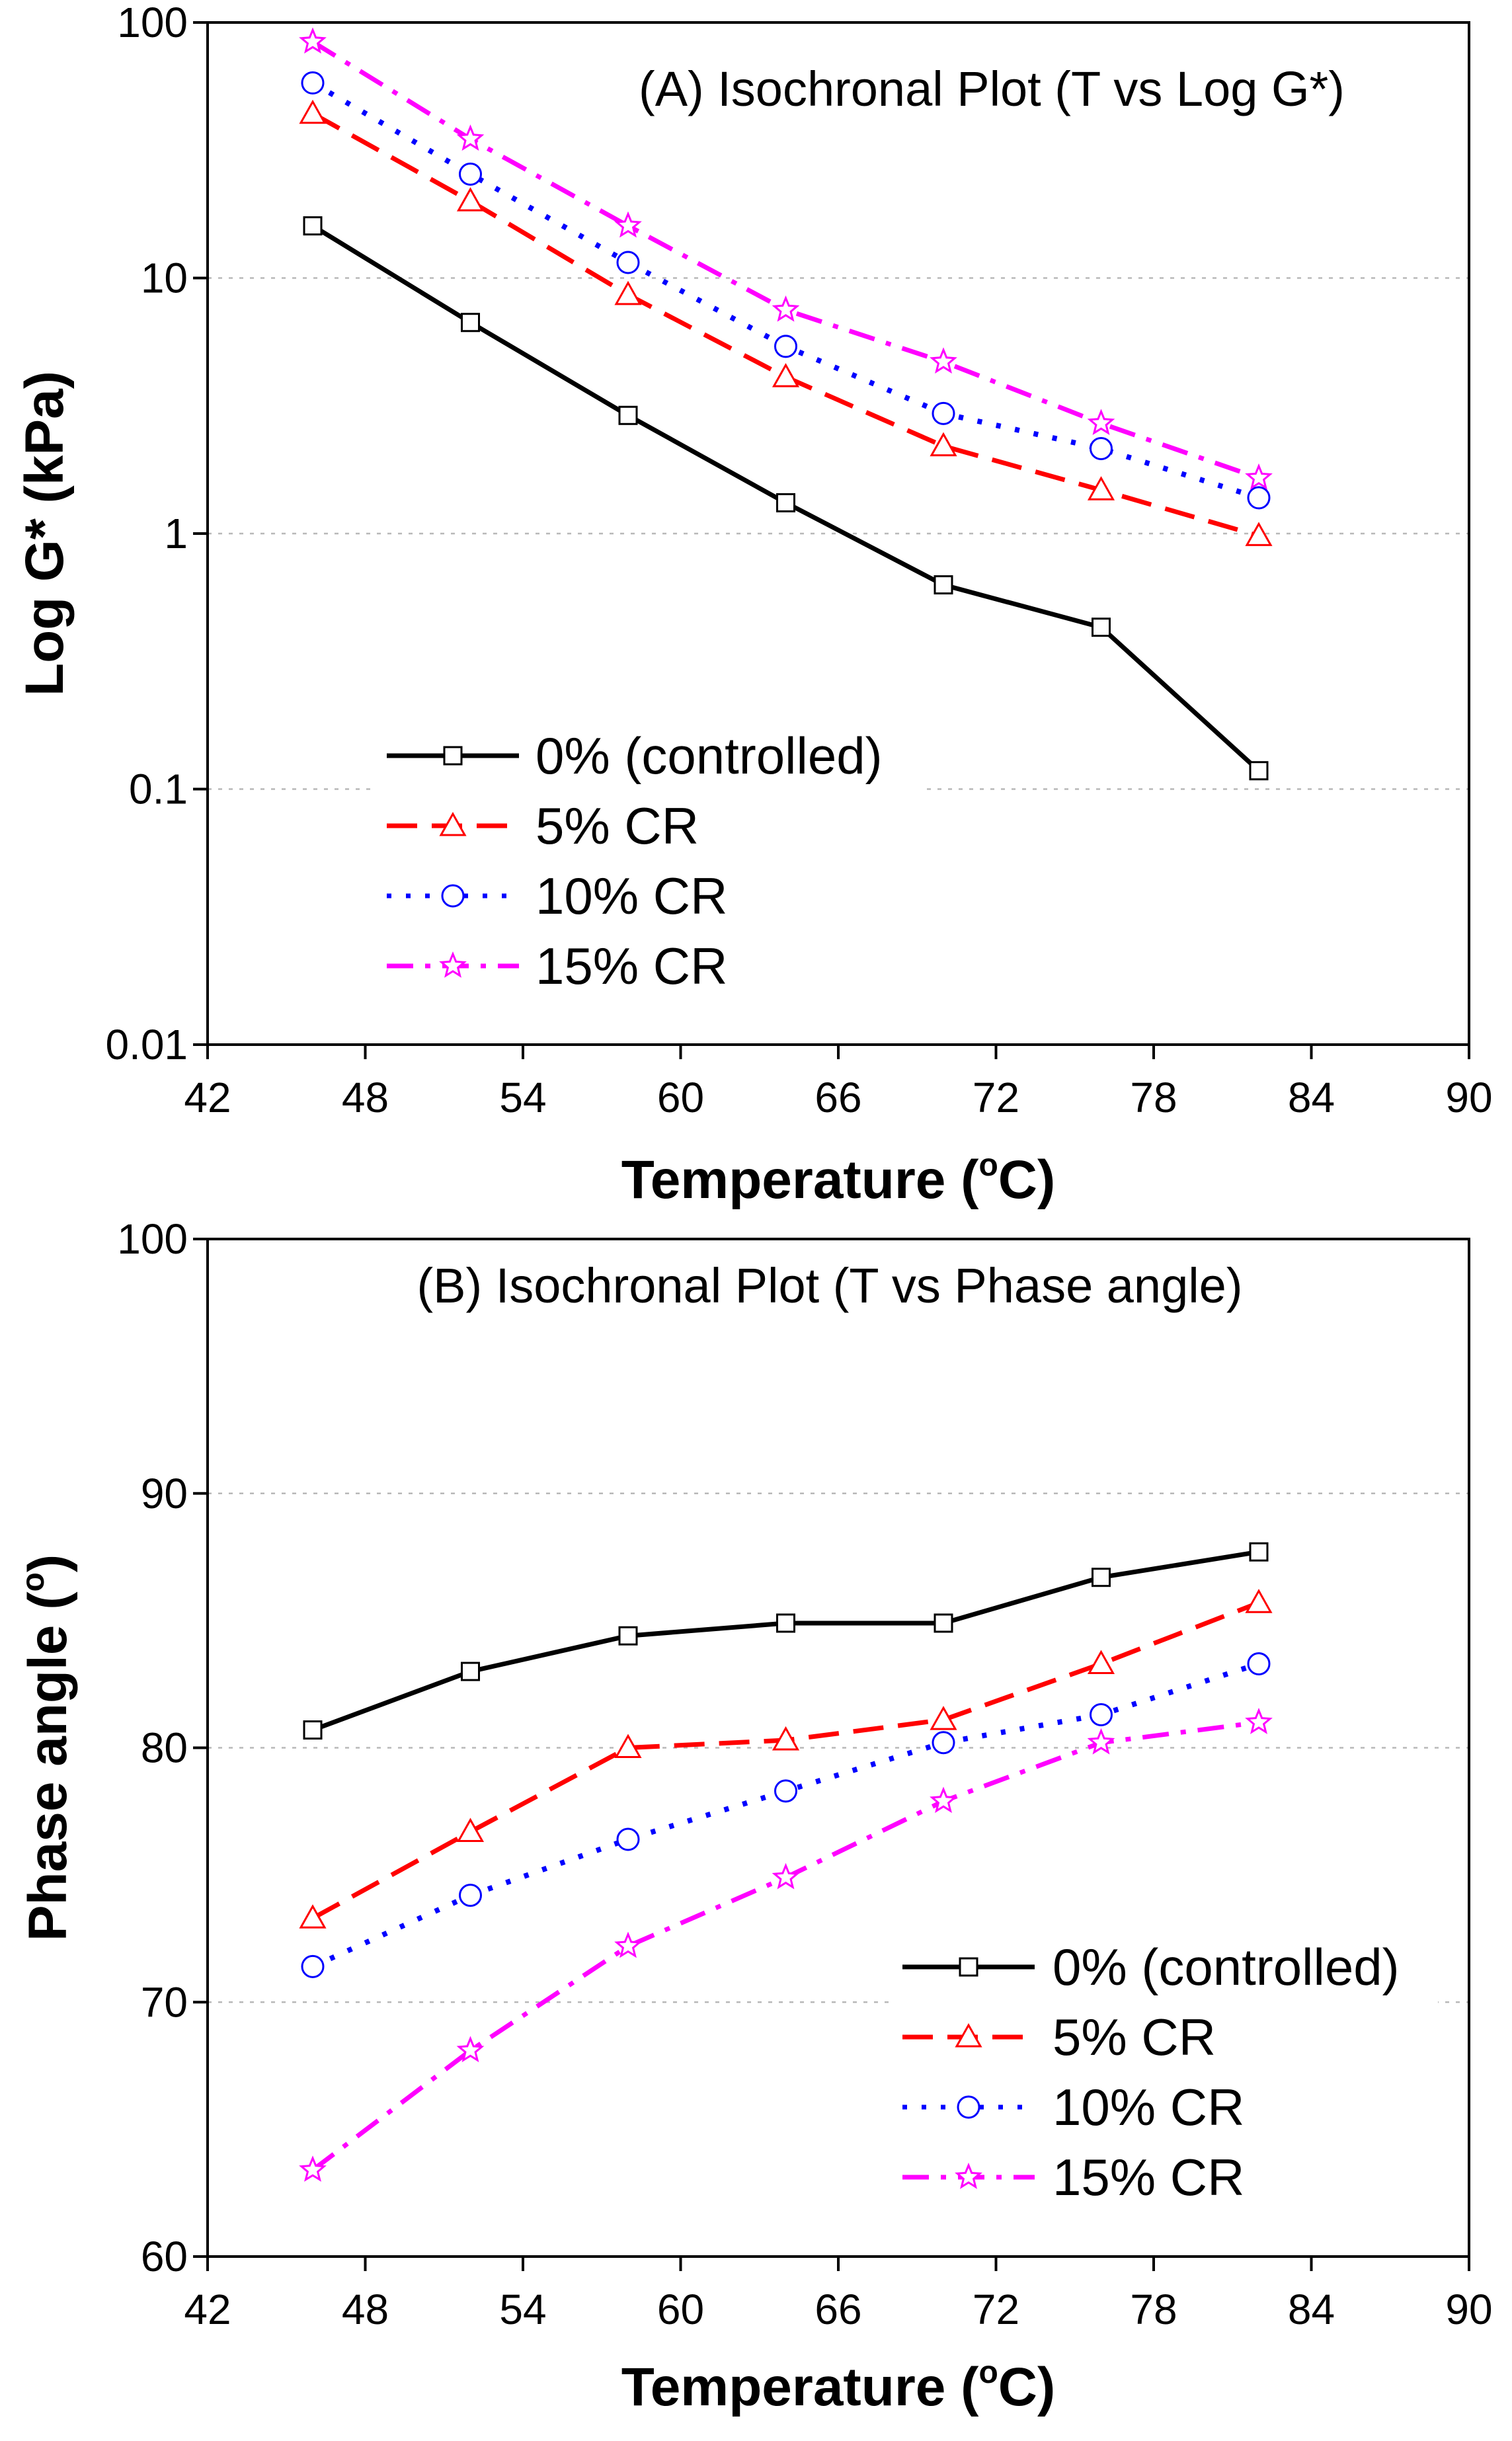  What do you see at coordinates (146, 1044) in the screenshot?
I see `y-tick-label: 0.01` at bounding box center [146, 1044].